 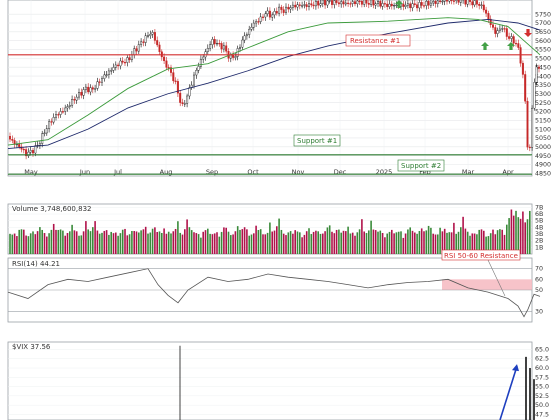 I want to click on price-tick-label: 4900, so click(x=543, y=165).